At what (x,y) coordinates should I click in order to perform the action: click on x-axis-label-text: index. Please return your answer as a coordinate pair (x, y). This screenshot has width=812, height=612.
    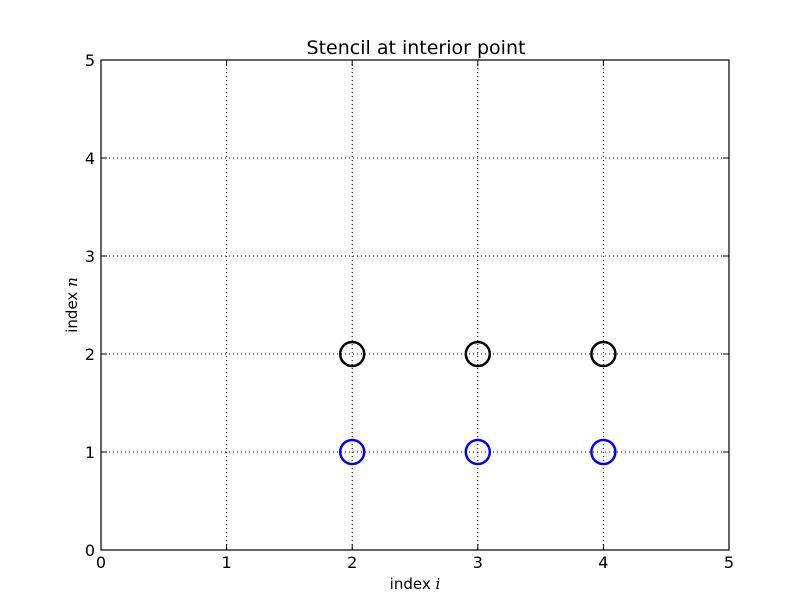
    Looking at the image, I should click on (410, 584).